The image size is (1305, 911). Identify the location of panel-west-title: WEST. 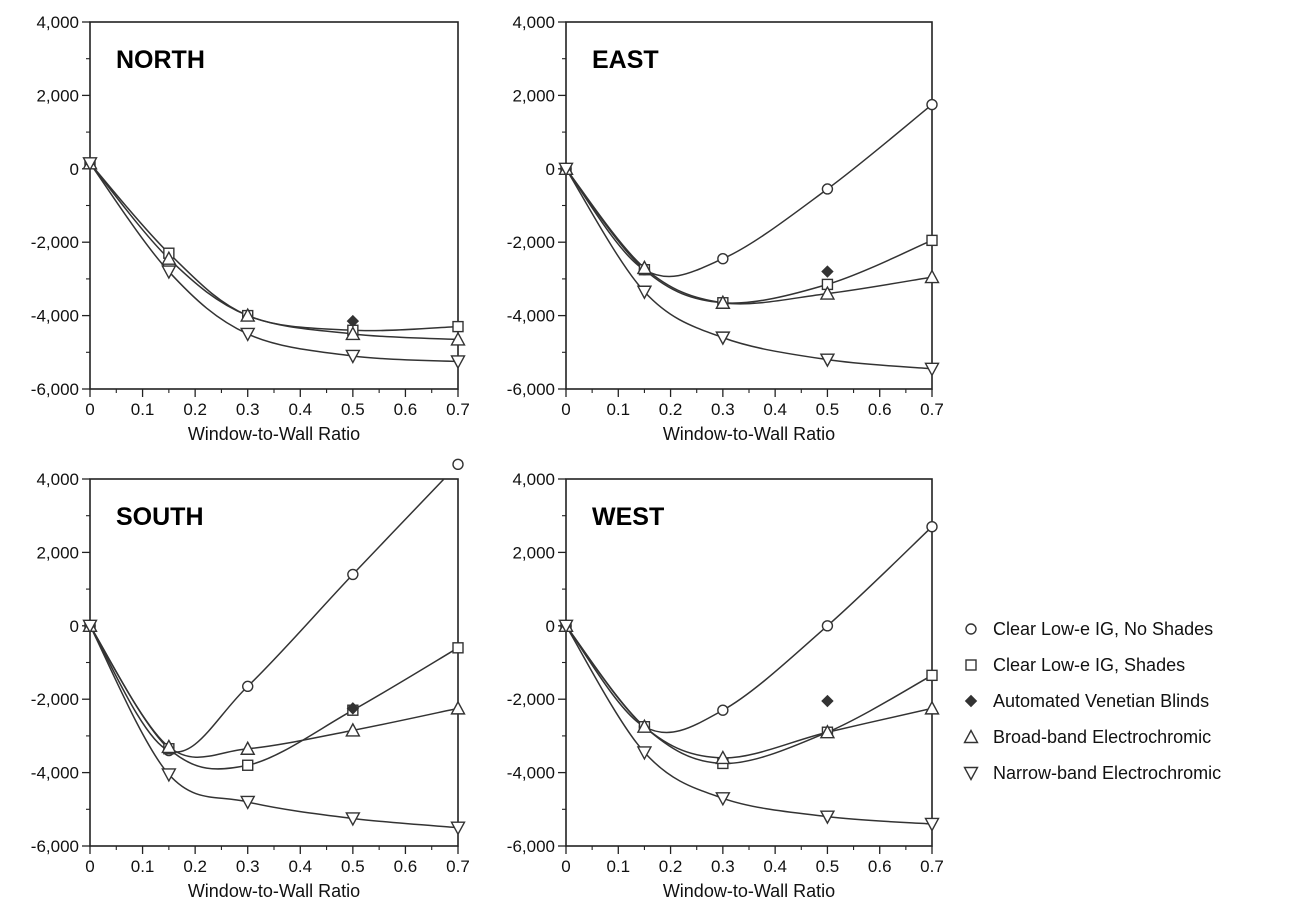
(628, 517).